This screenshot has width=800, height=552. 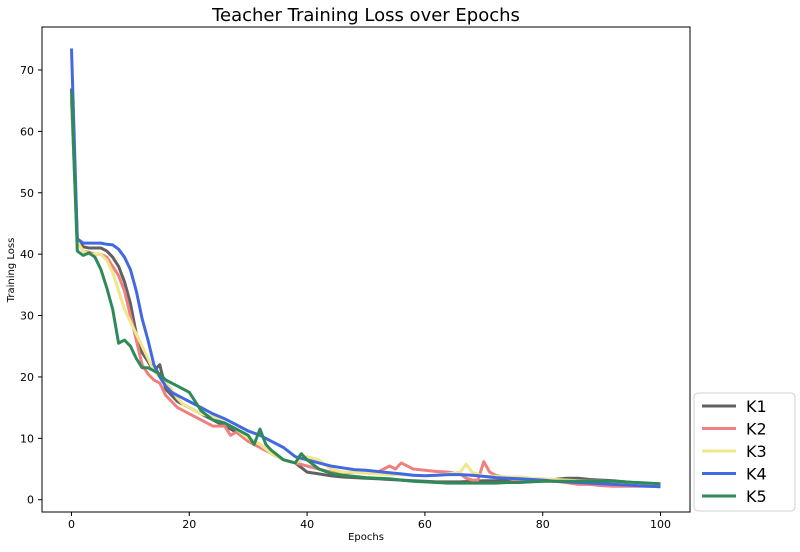 I want to click on legend-label-k1: K1, so click(x=756, y=406).